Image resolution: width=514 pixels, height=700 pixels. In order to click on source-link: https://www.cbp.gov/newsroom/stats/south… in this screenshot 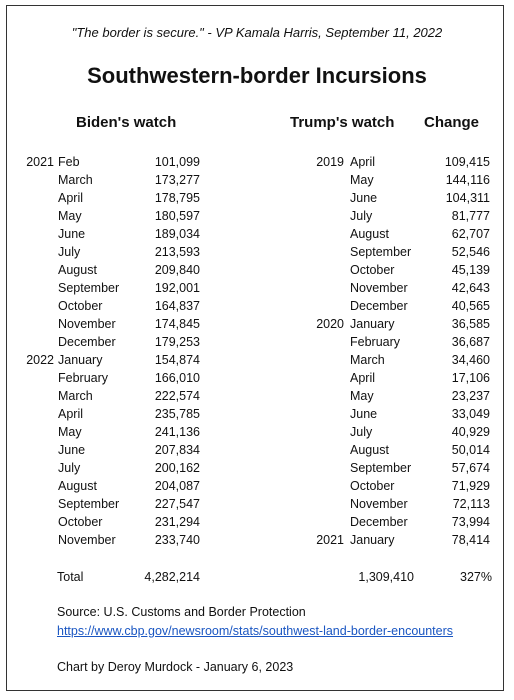, I will do `click(255, 631)`.